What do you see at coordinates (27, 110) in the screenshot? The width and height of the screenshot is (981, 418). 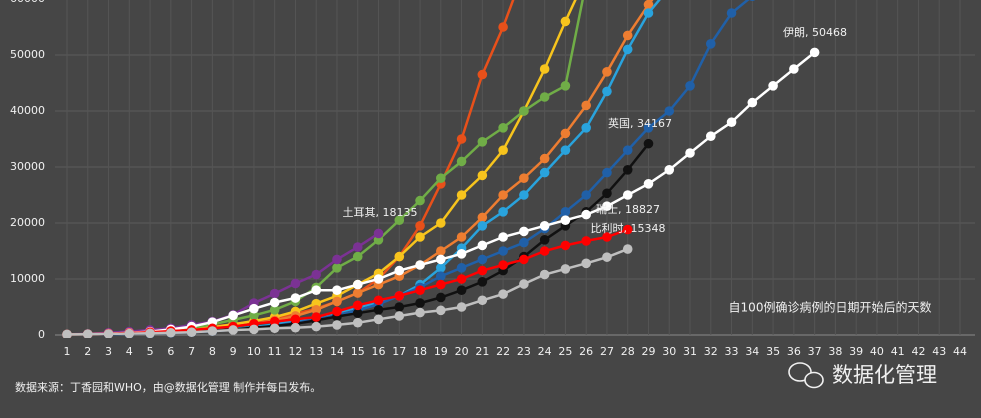 I see `y-tick-label: 40000` at bounding box center [27, 110].